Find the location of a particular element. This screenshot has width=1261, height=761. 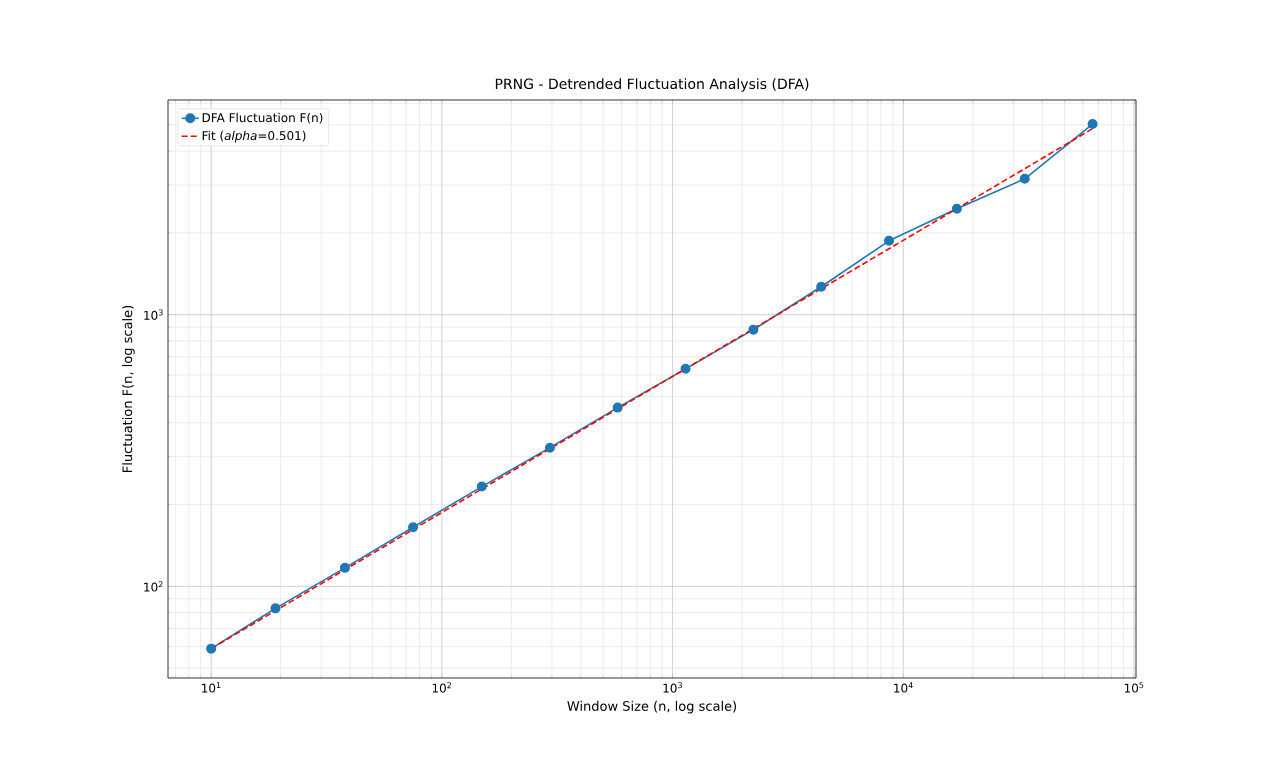

x-tick-label: 10$^{2}$ is located at coordinates (442, 687).